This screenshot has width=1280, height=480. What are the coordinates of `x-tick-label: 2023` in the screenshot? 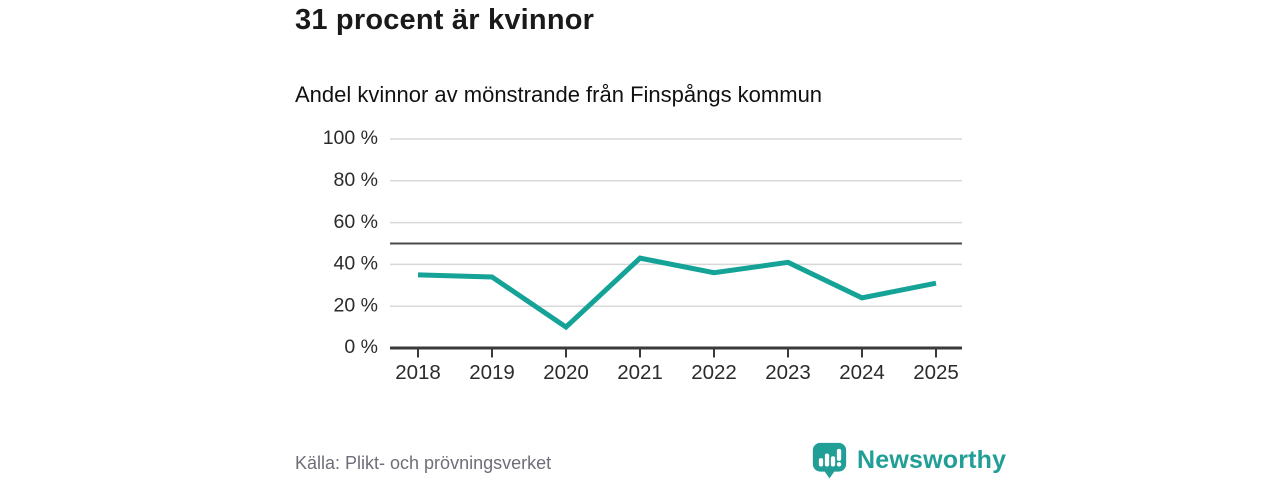 It's located at (788, 372).